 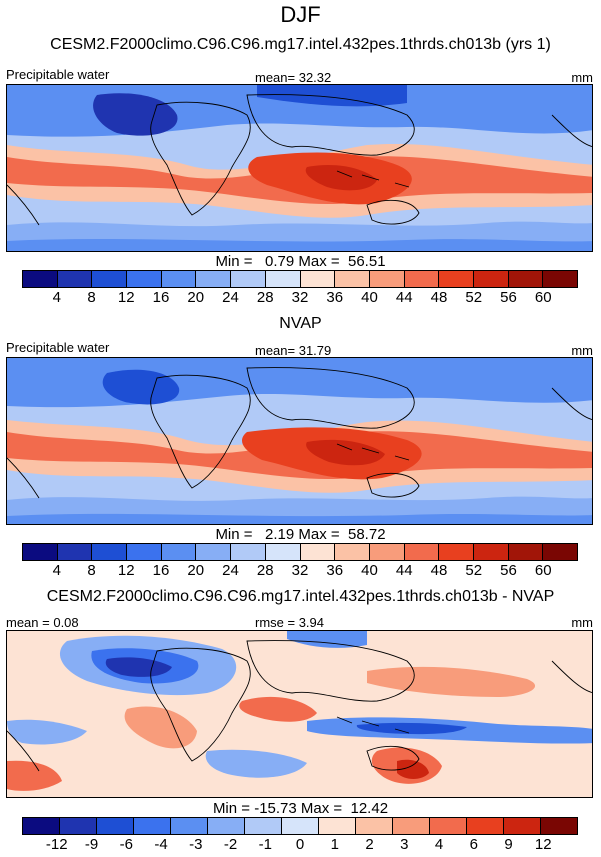 What do you see at coordinates (91, 844) in the screenshot?
I see `colorbar-tick-label: -9` at bounding box center [91, 844].